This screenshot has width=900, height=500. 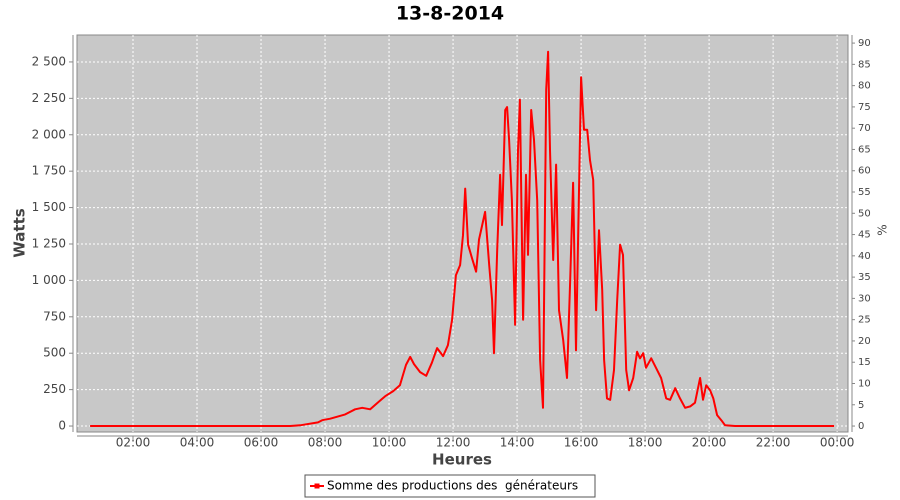 I want to click on y2-tick-label: 25, so click(x=864, y=320).